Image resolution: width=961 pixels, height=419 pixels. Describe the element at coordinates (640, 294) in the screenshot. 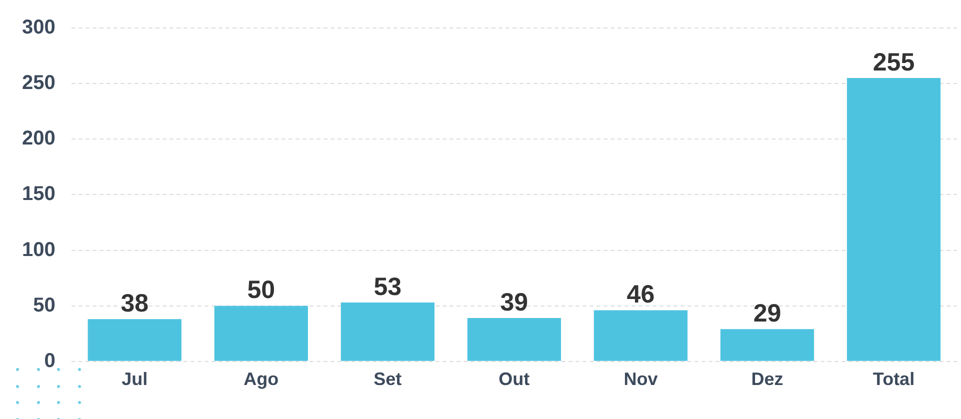

I see `data-label: 46` at that location.